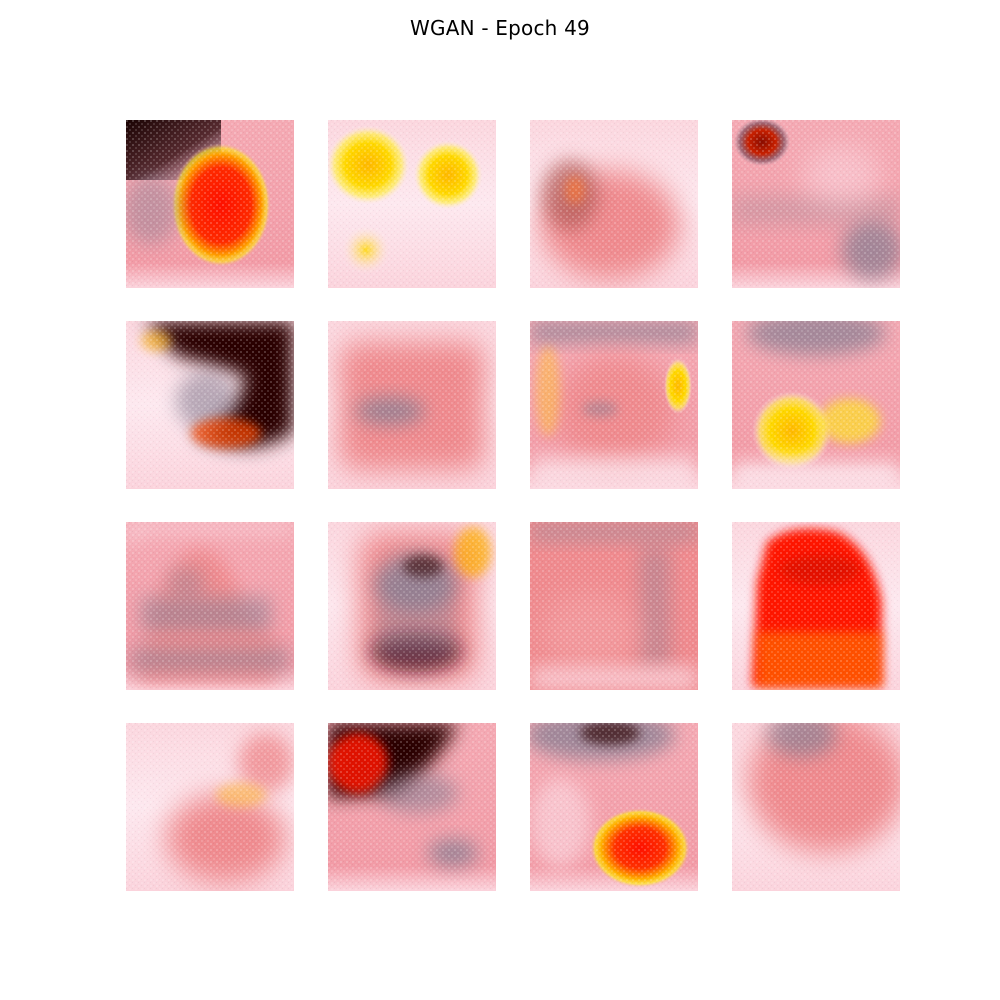  I want to click on sample-r4-c2, so click(412, 807).